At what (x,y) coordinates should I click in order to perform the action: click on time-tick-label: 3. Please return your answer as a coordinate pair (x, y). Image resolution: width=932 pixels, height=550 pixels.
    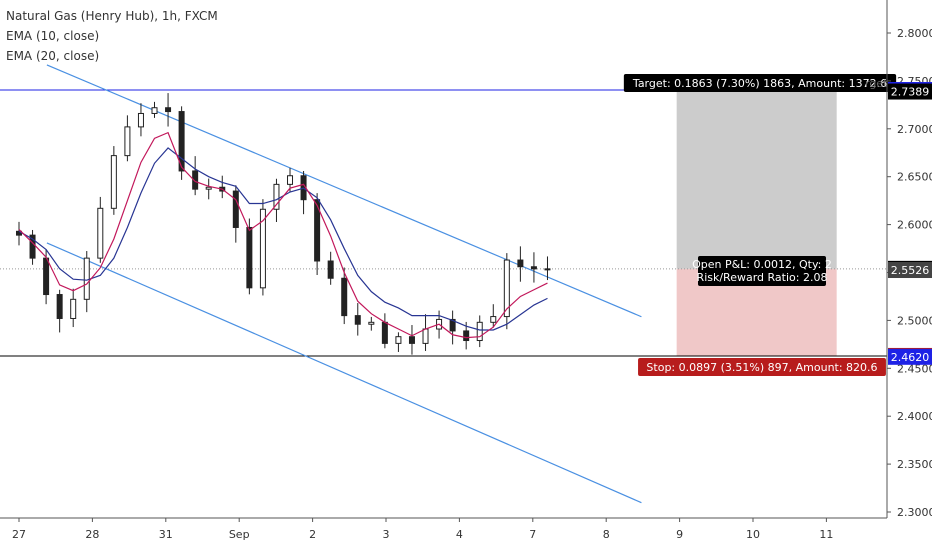
    Looking at the image, I should click on (386, 534).